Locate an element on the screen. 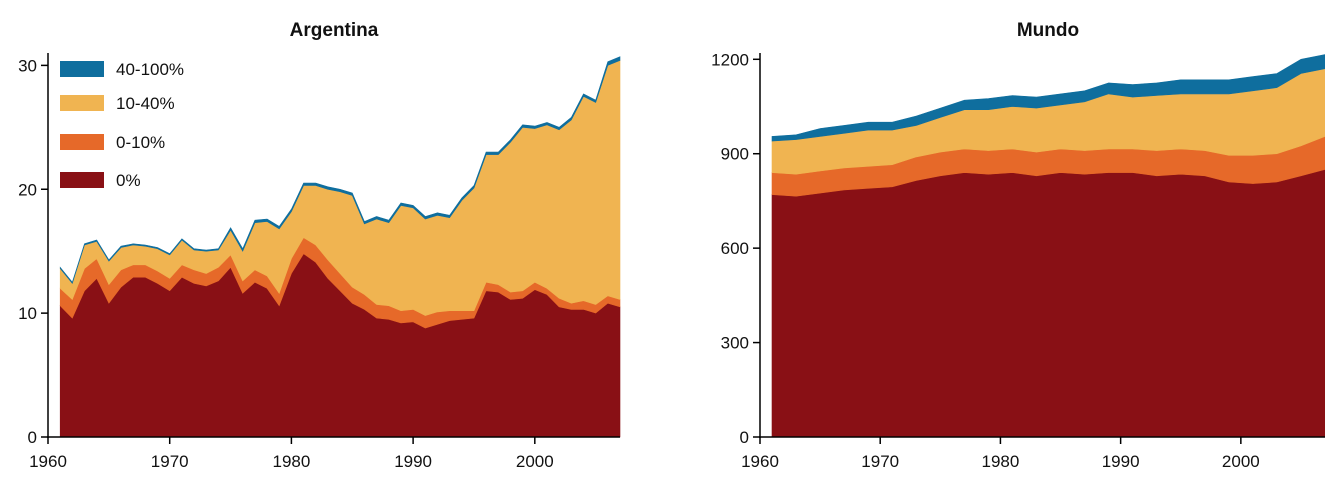  y-tick-label: 300 is located at coordinates (735, 343).